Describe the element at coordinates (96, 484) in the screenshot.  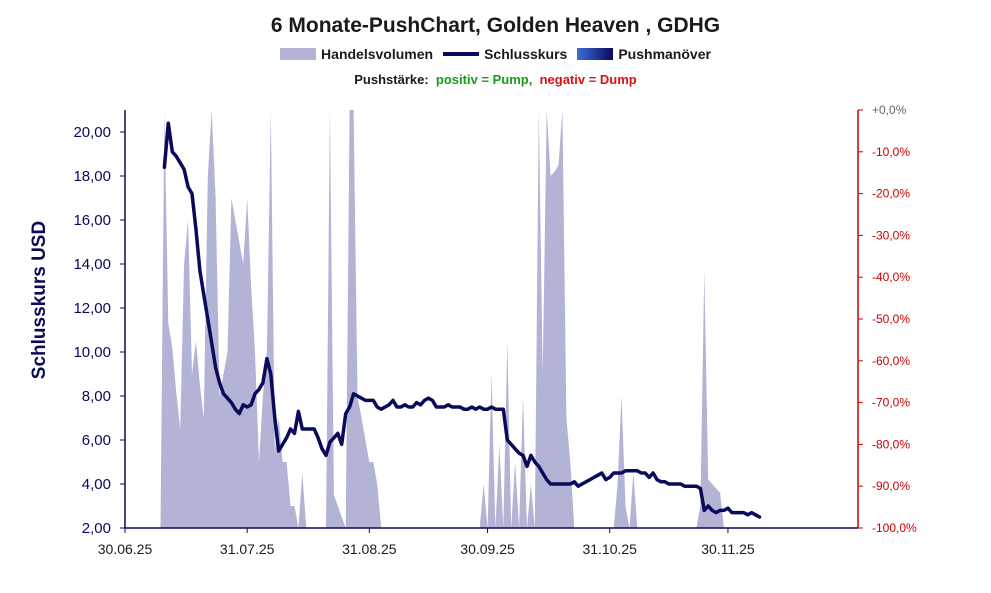
I see `y-tick-label: 4,00` at that location.